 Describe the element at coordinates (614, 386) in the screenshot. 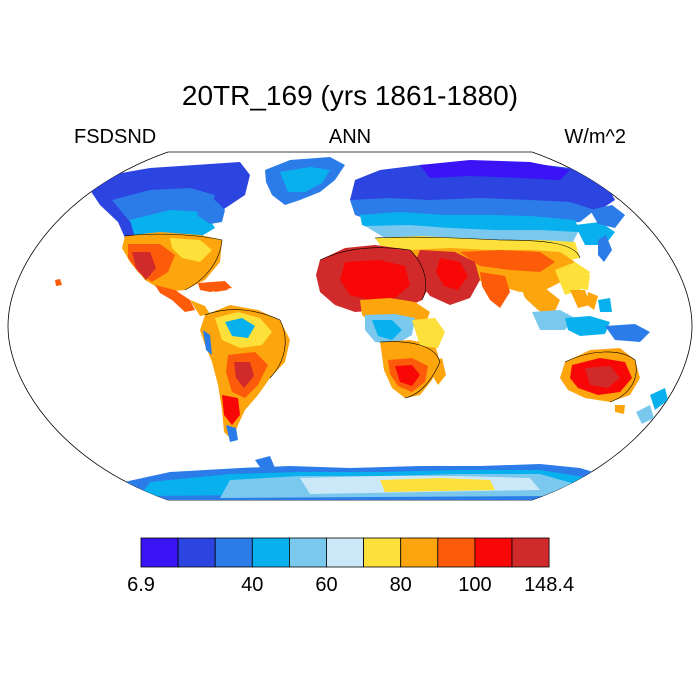

I see `australia-landmass` at that location.